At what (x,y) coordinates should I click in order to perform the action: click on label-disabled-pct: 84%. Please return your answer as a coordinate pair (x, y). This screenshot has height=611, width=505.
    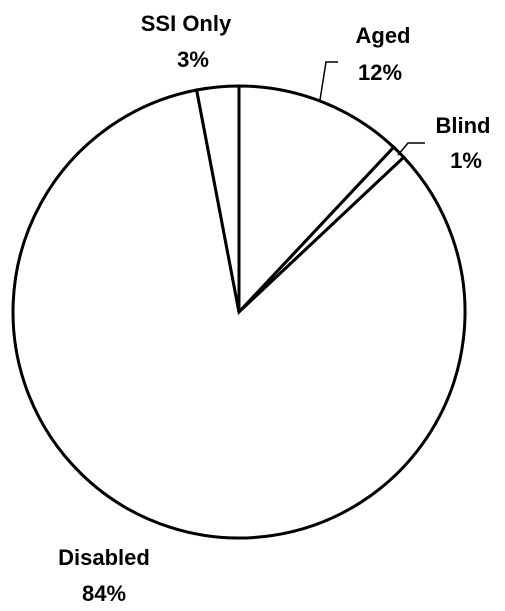
    Looking at the image, I should click on (104, 593).